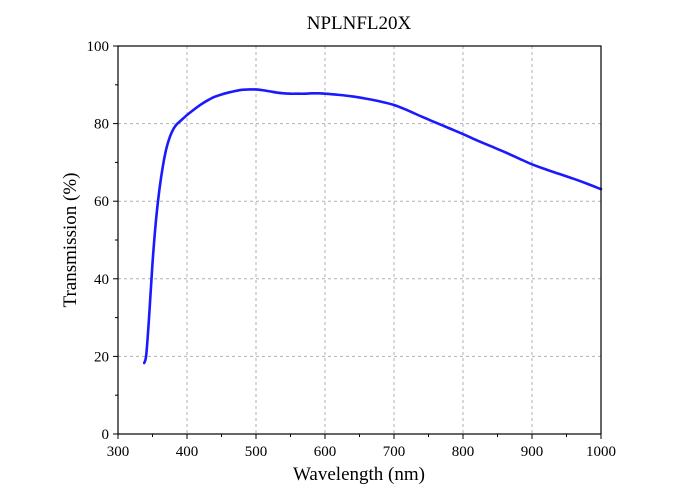 This screenshot has height=498, width=700. I want to click on x-tick-label: 700, so click(394, 452).